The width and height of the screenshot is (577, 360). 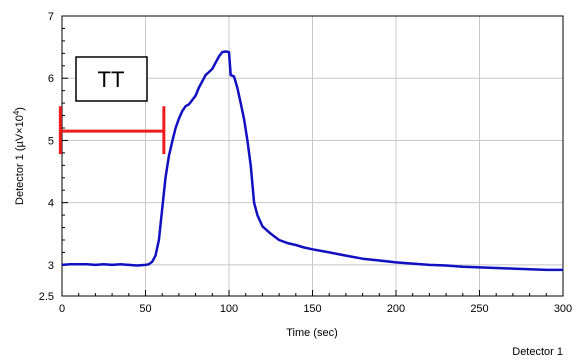 What do you see at coordinates (51, 204) in the screenshot?
I see `y-tick-label: 4` at bounding box center [51, 204].